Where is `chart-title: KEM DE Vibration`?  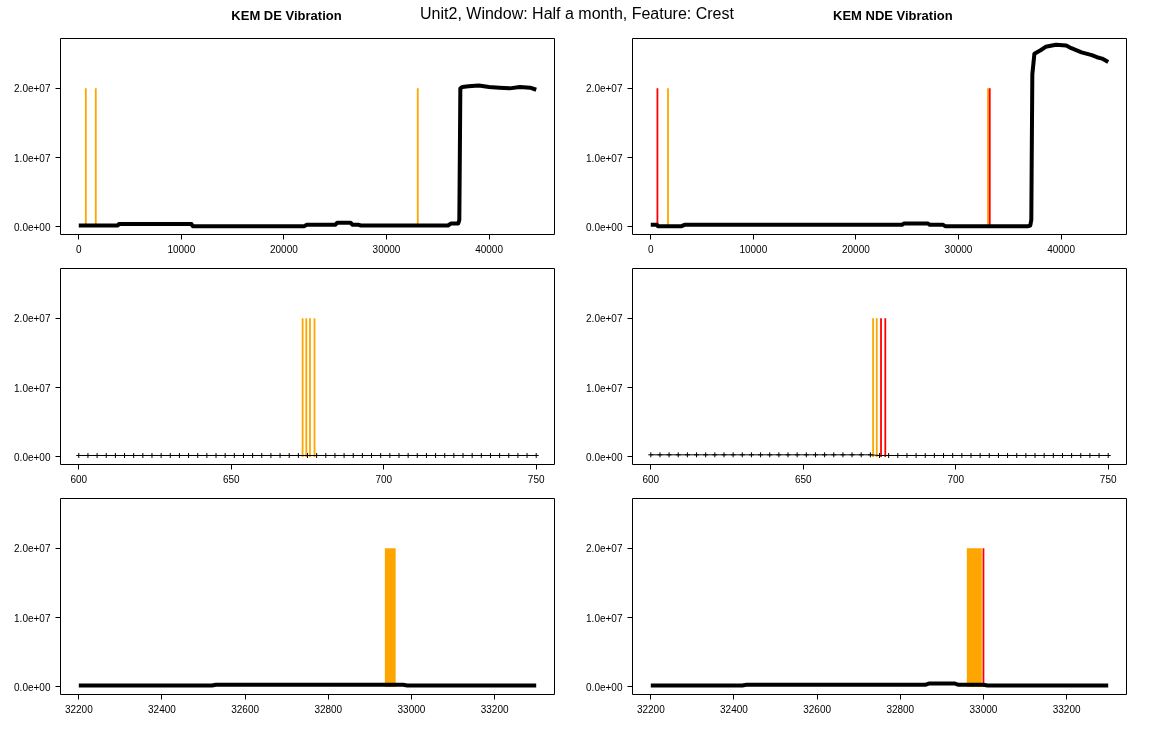 chart-title: KEM DE Vibration is located at coordinates (286, 15).